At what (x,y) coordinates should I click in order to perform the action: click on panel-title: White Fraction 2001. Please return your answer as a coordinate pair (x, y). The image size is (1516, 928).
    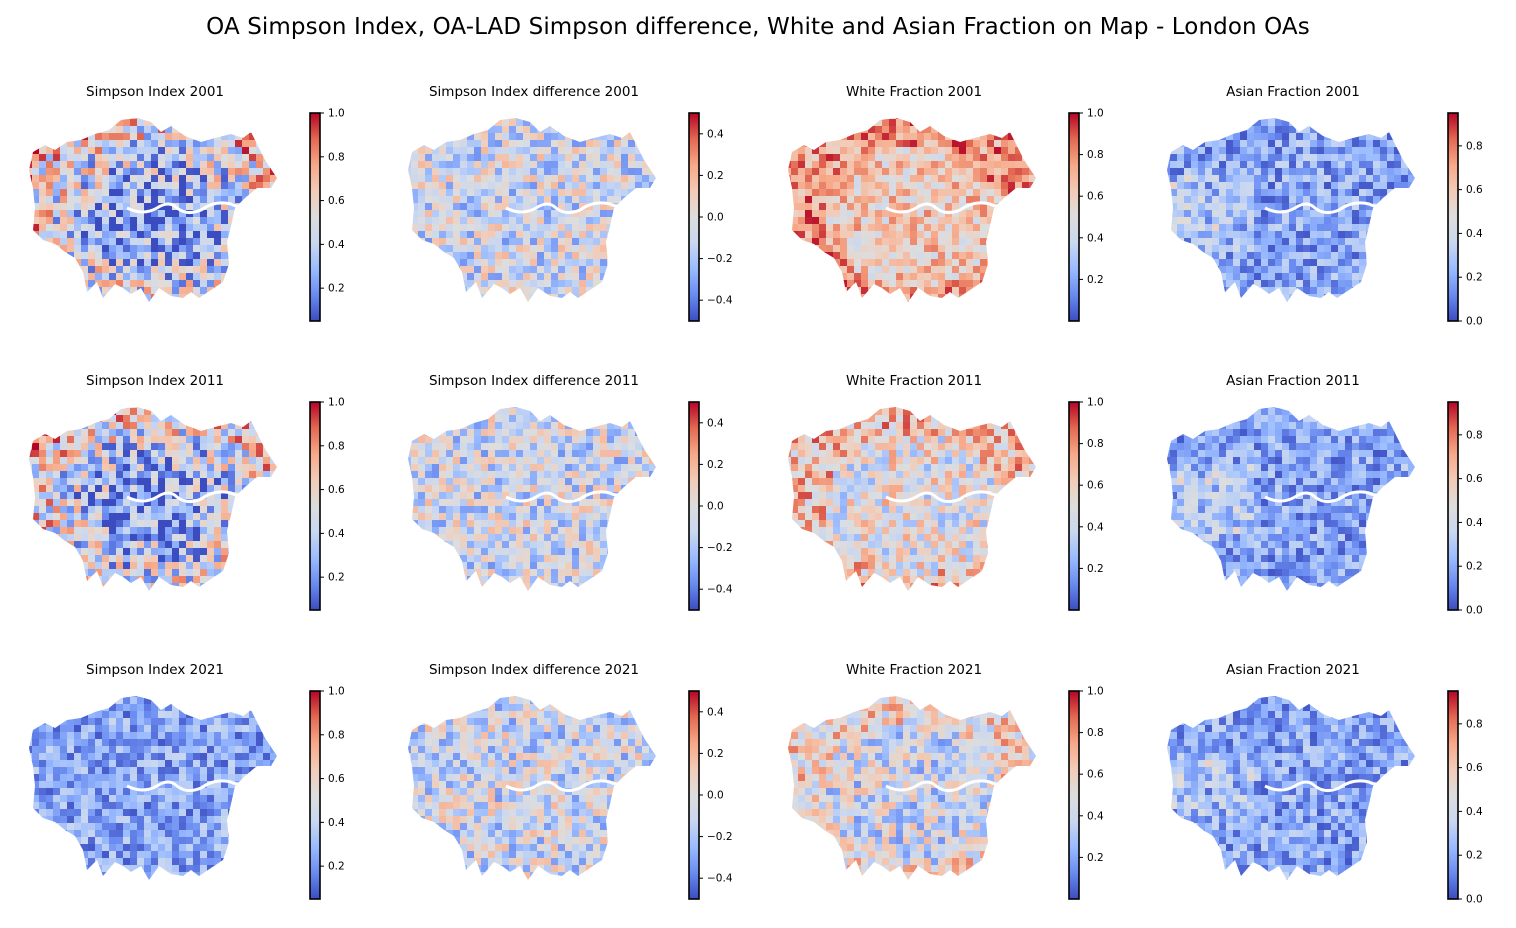
    Looking at the image, I should click on (914, 92).